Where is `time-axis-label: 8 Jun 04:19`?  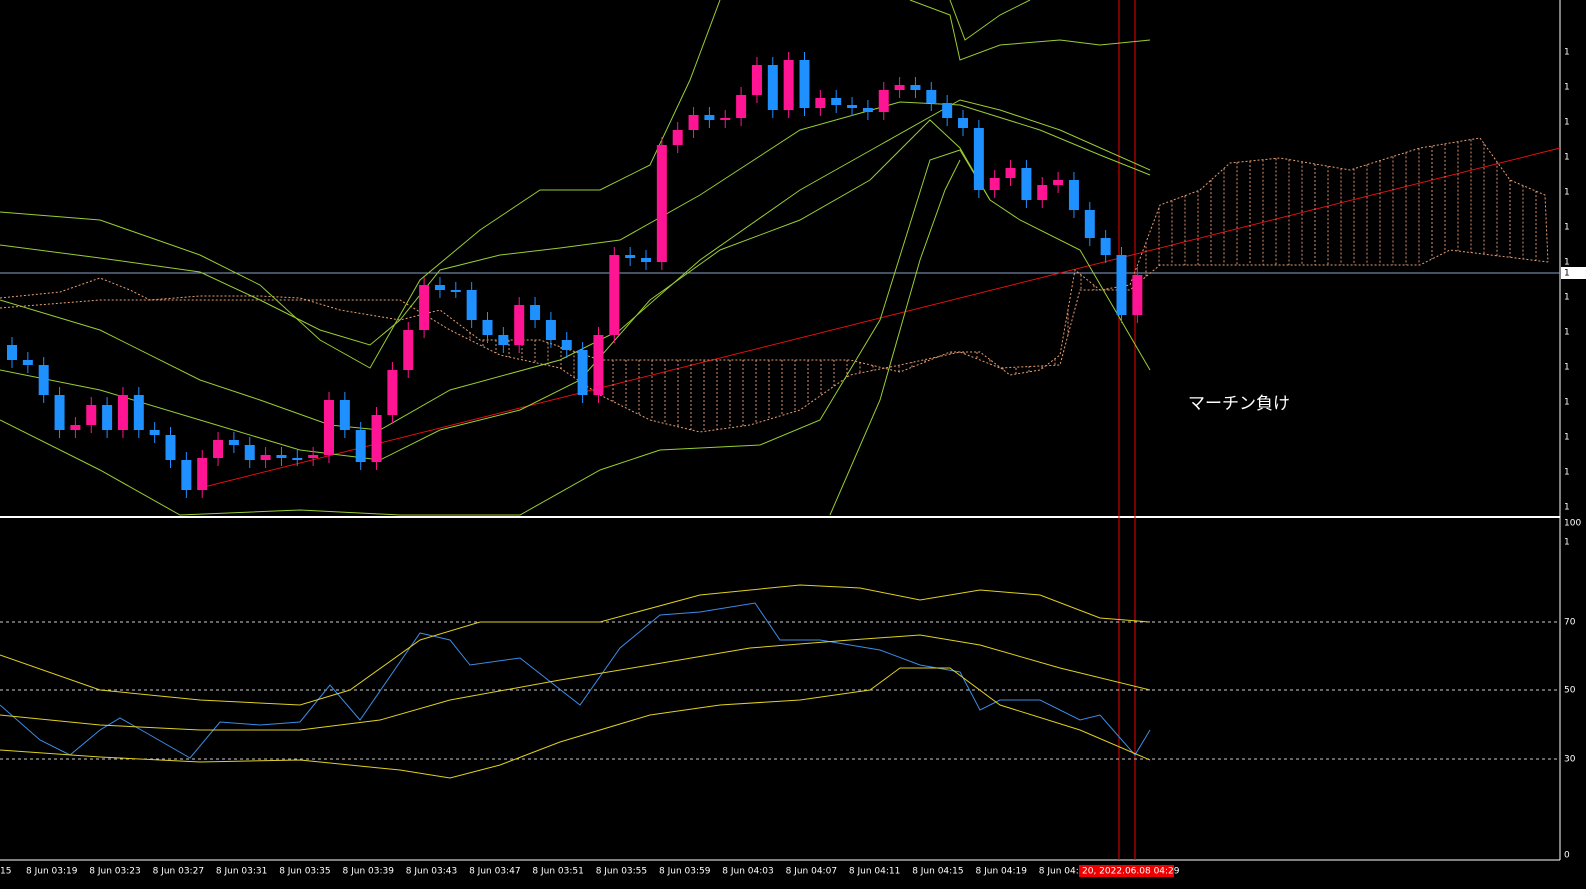 time-axis-label: 8 Jun 04:19 is located at coordinates (1002, 872).